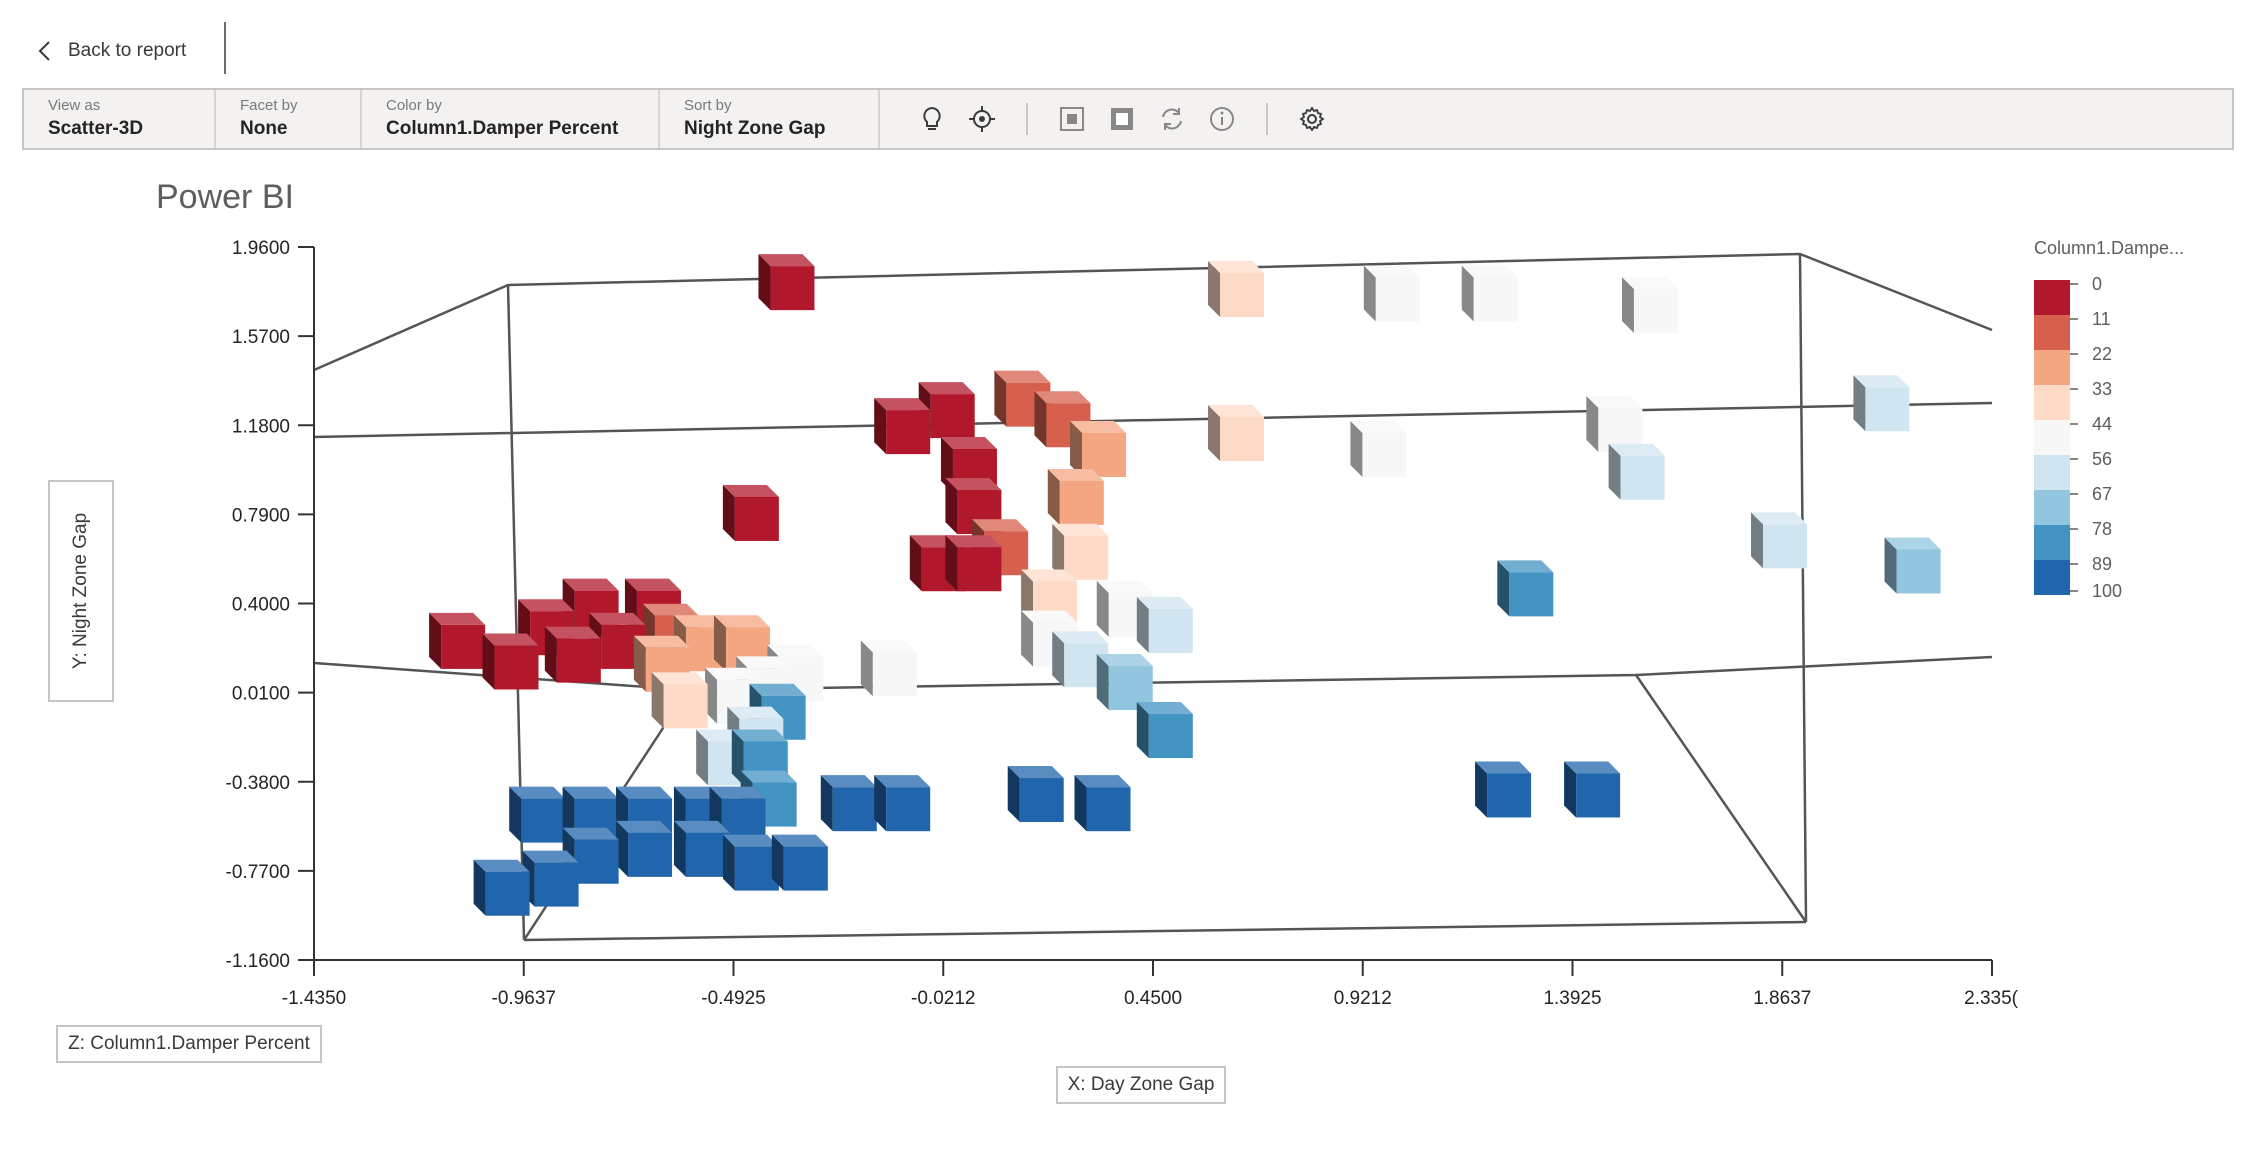 The height and width of the screenshot is (1172, 2250). Describe the element at coordinates (770, 119) in the screenshot. I see `sort-by-dropdown: Sort by Night Zone Gap` at that location.